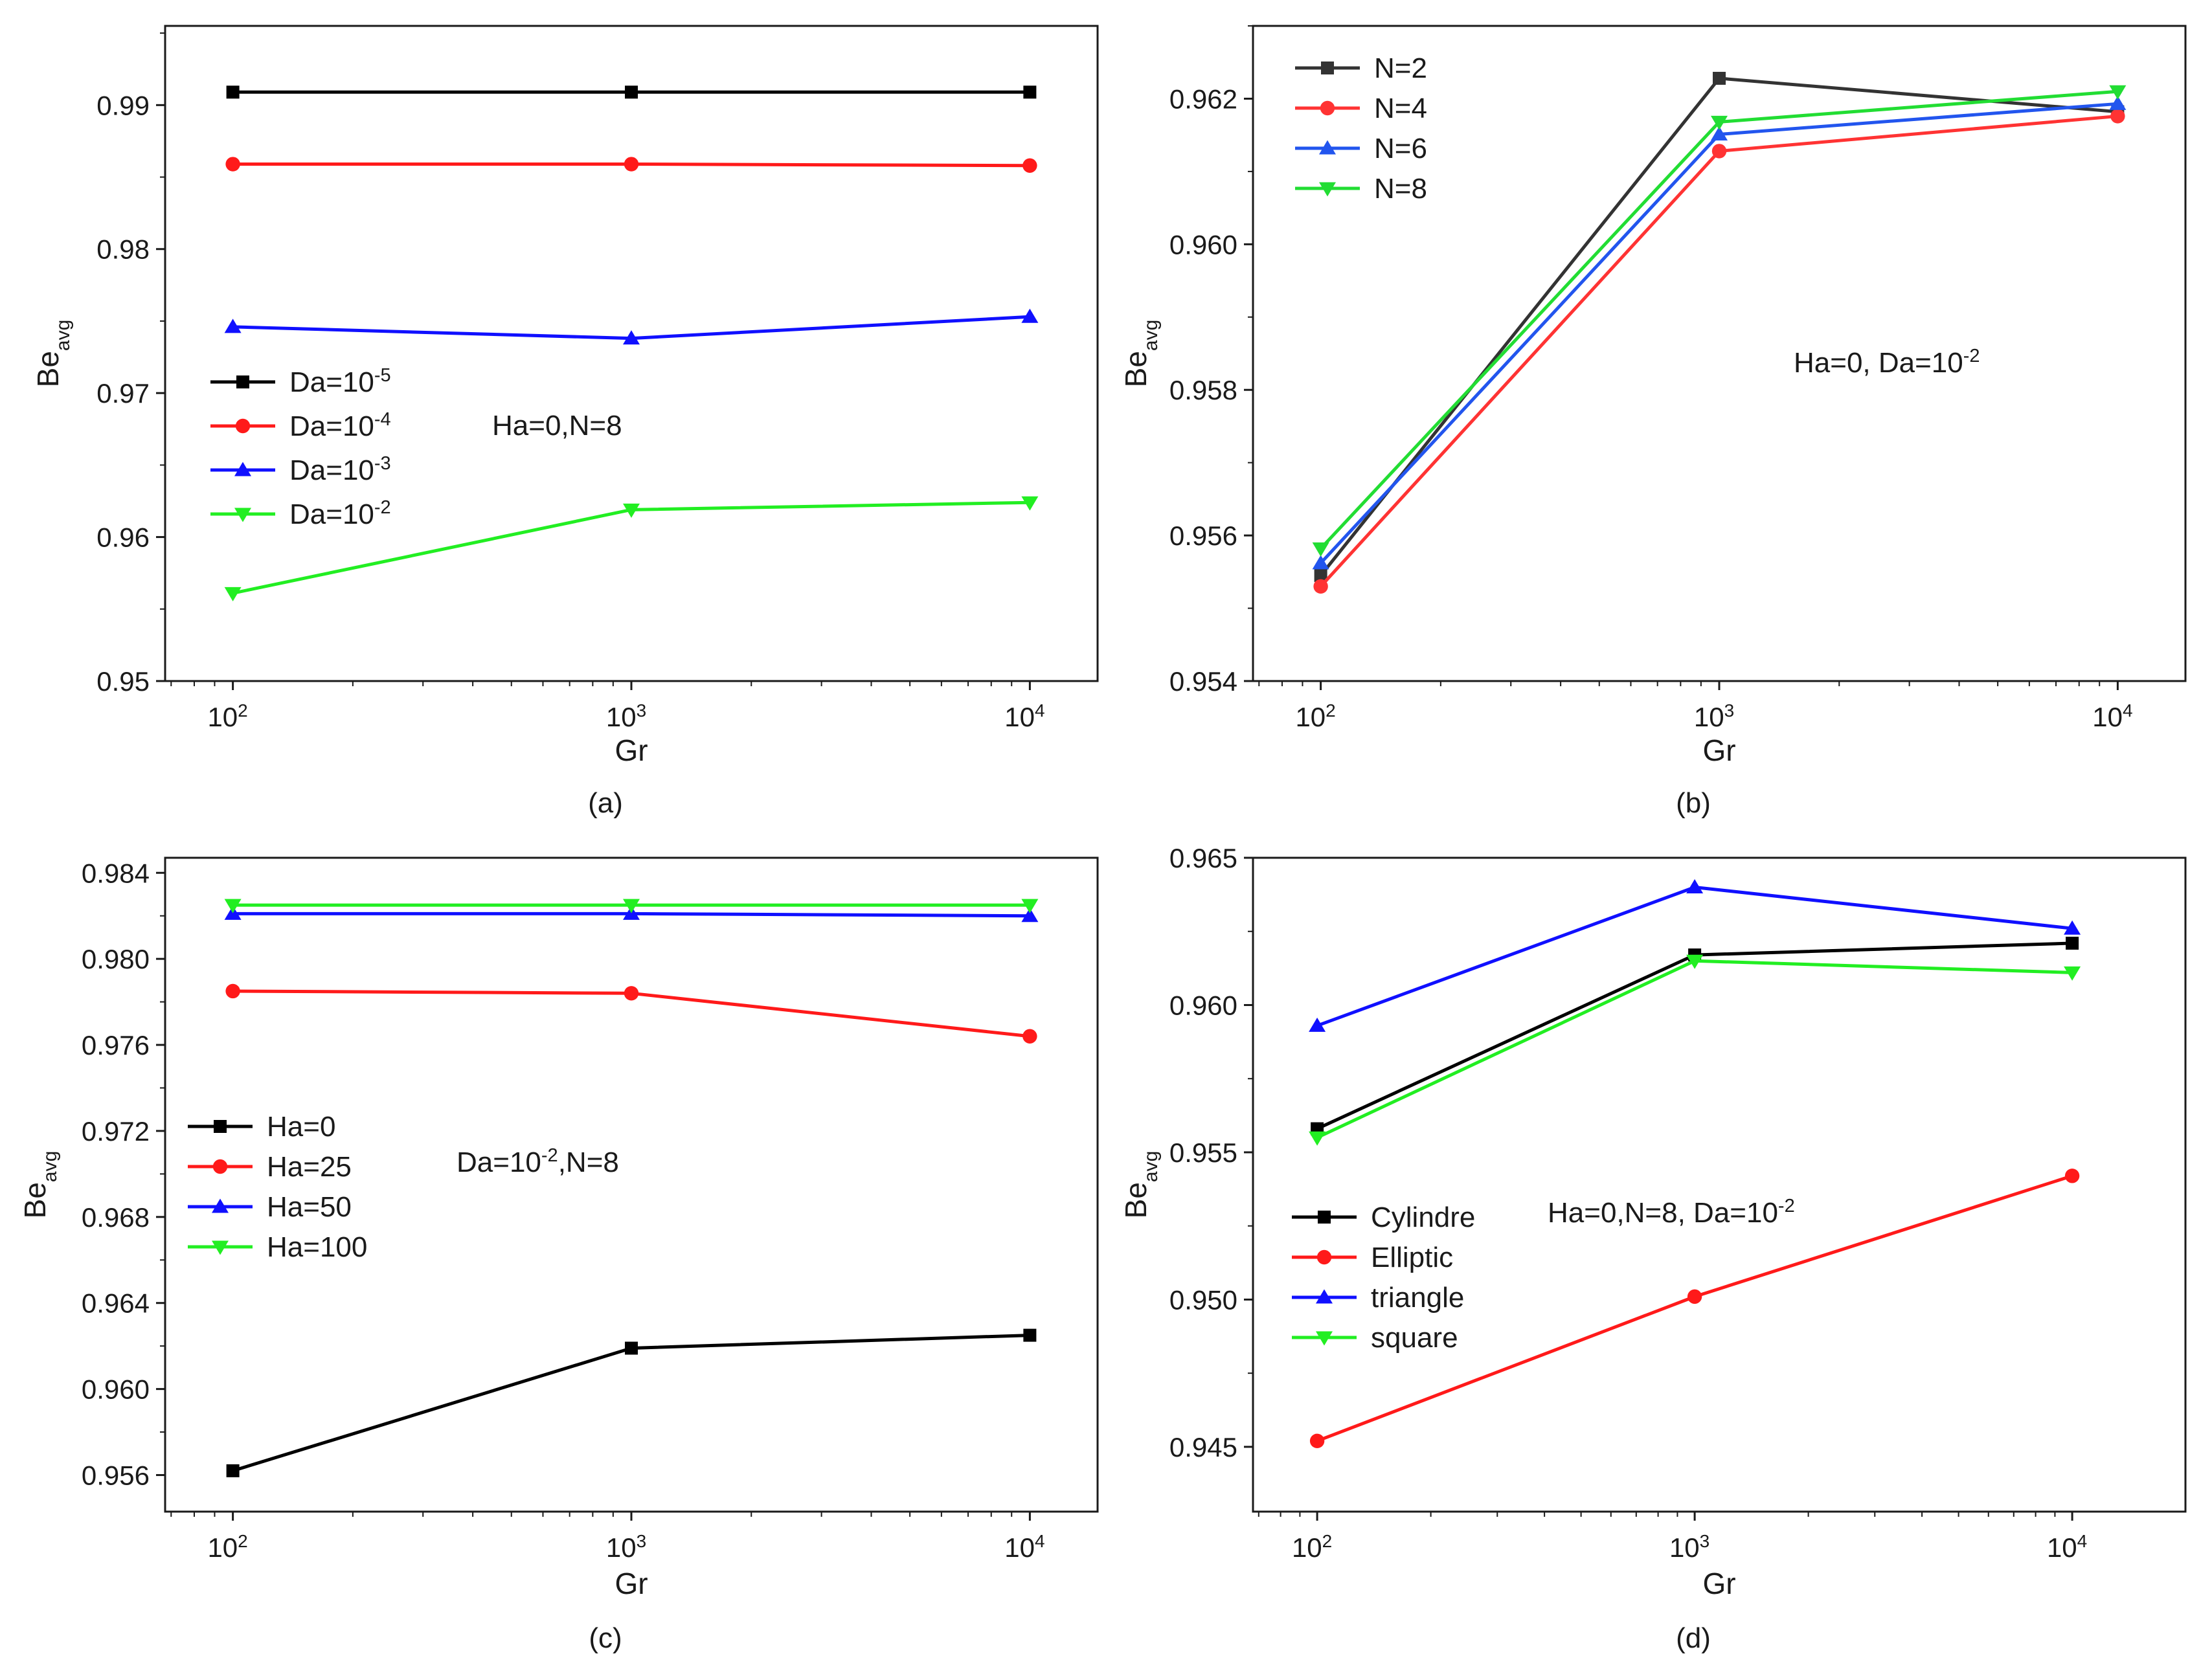  I want to click on legend-entry: triangle, so click(1378, 1298).